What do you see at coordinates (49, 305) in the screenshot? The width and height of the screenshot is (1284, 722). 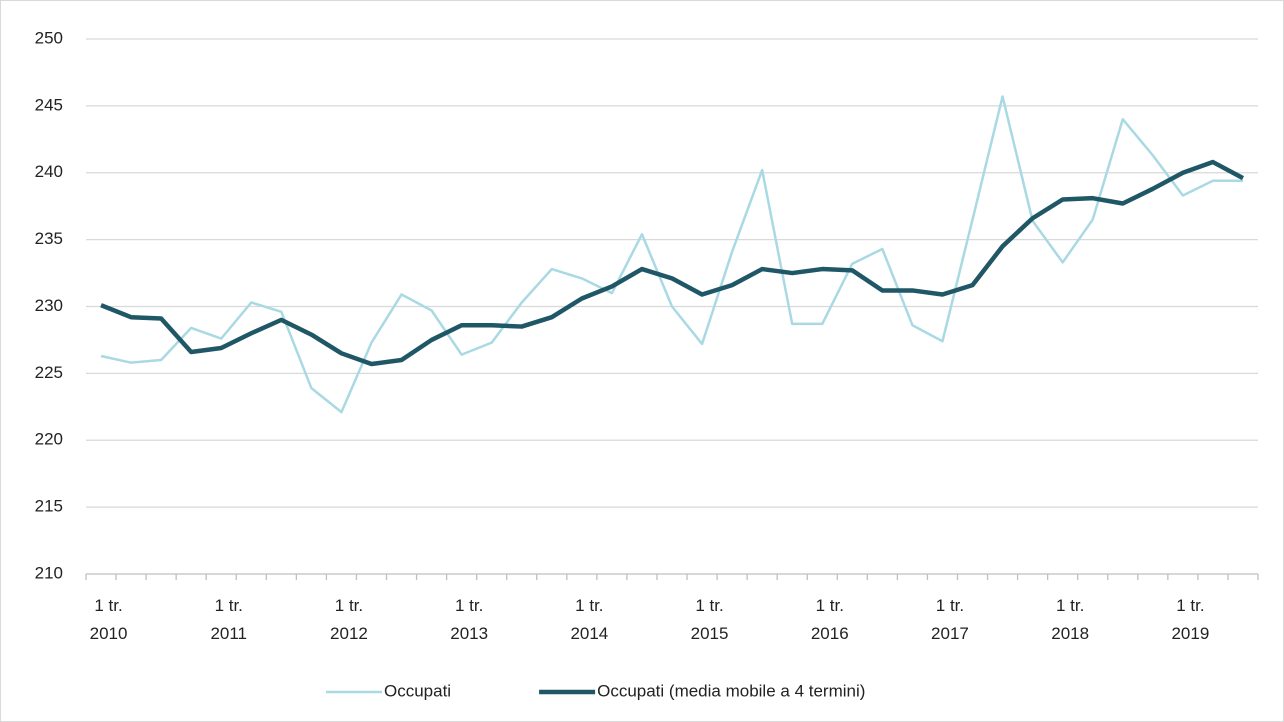 I see `y-tick-label: 230` at bounding box center [49, 305].